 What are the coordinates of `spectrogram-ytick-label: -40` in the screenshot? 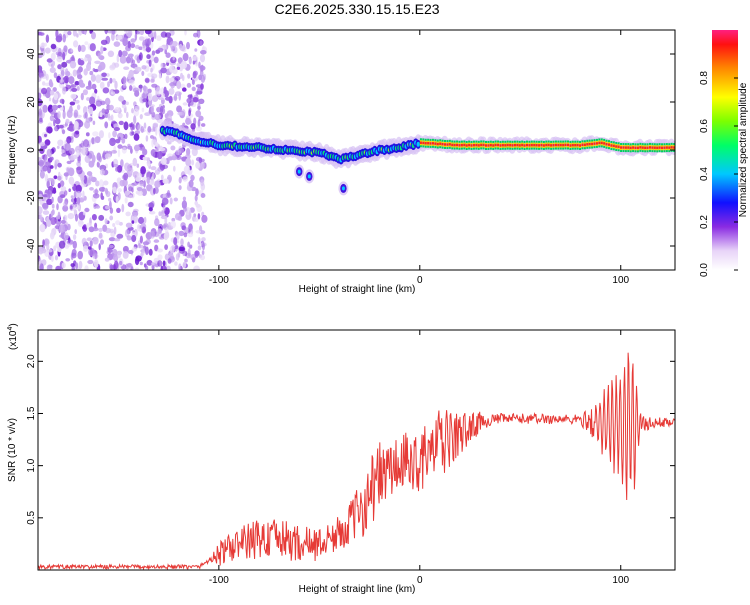 It's located at (31, 245).